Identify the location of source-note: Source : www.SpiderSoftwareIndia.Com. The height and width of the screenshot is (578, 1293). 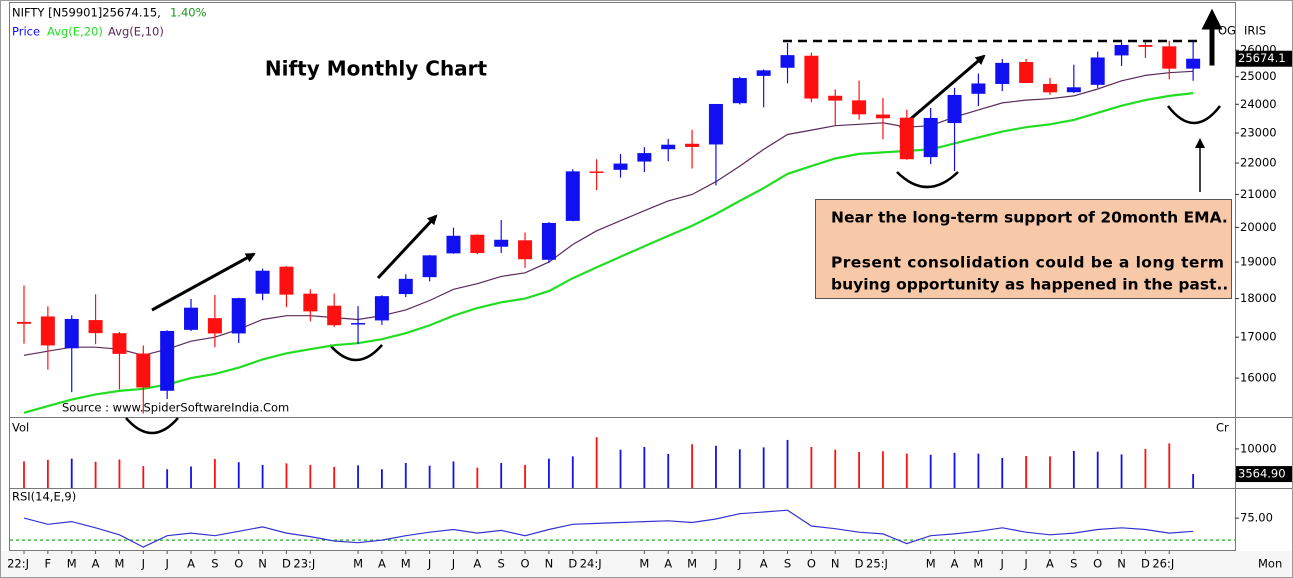
(175, 408).